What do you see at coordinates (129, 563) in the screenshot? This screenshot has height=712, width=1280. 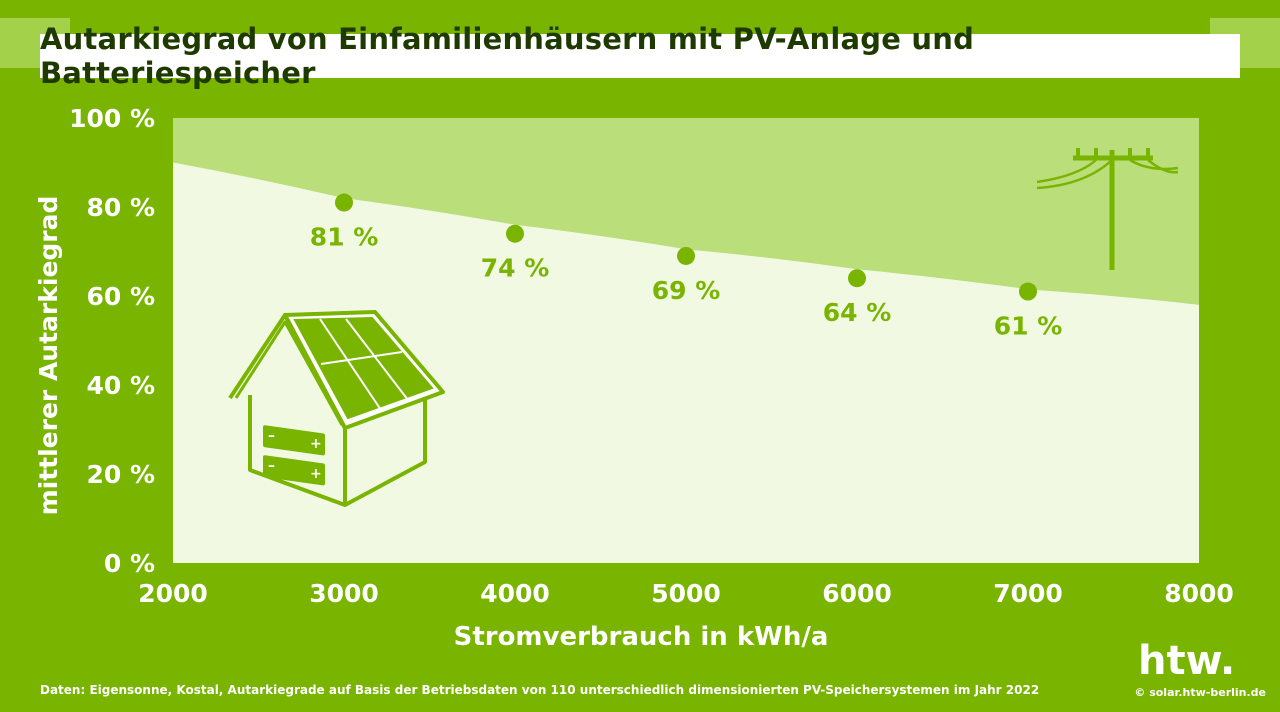 I see `y-tick-label: 0 %` at bounding box center [129, 563].